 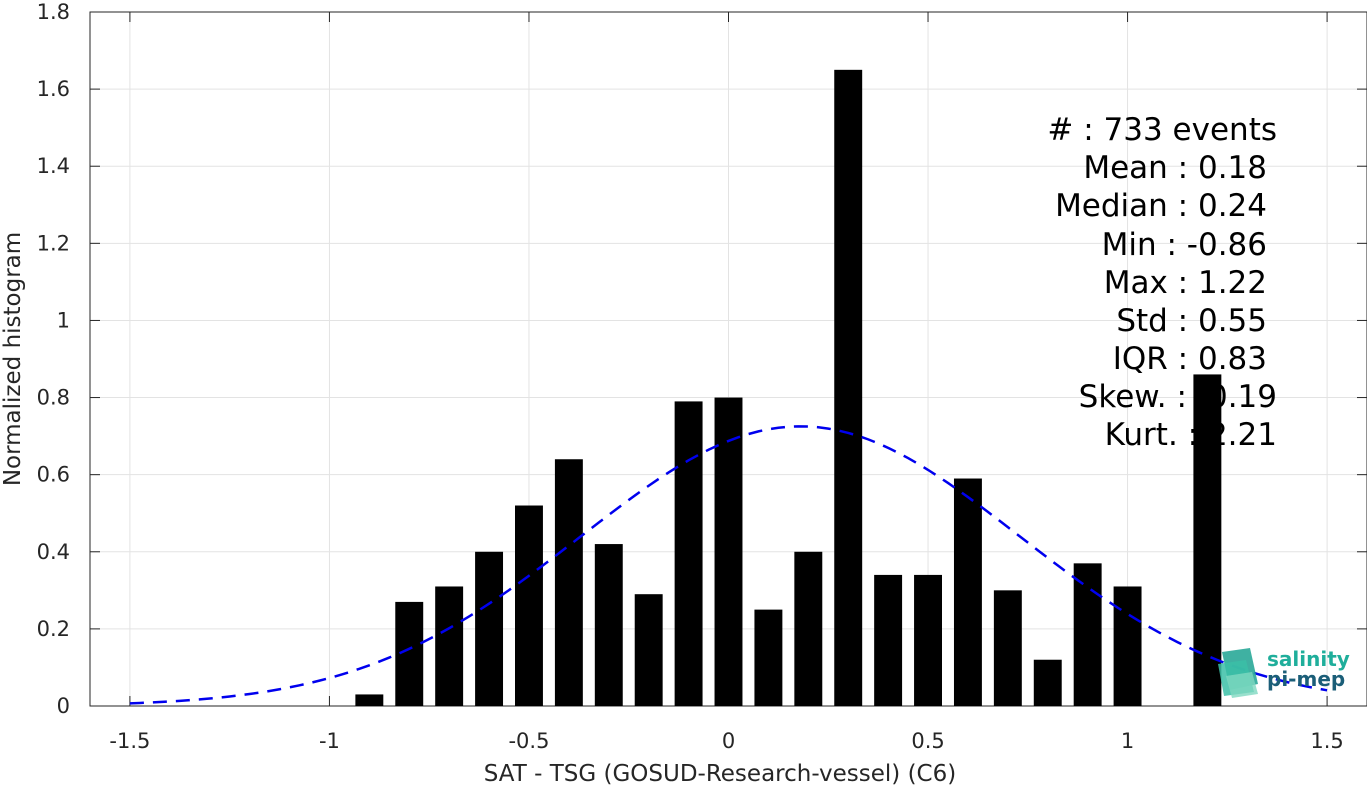 What do you see at coordinates (63, 320) in the screenshot?
I see `y-tick-label: 1` at bounding box center [63, 320].